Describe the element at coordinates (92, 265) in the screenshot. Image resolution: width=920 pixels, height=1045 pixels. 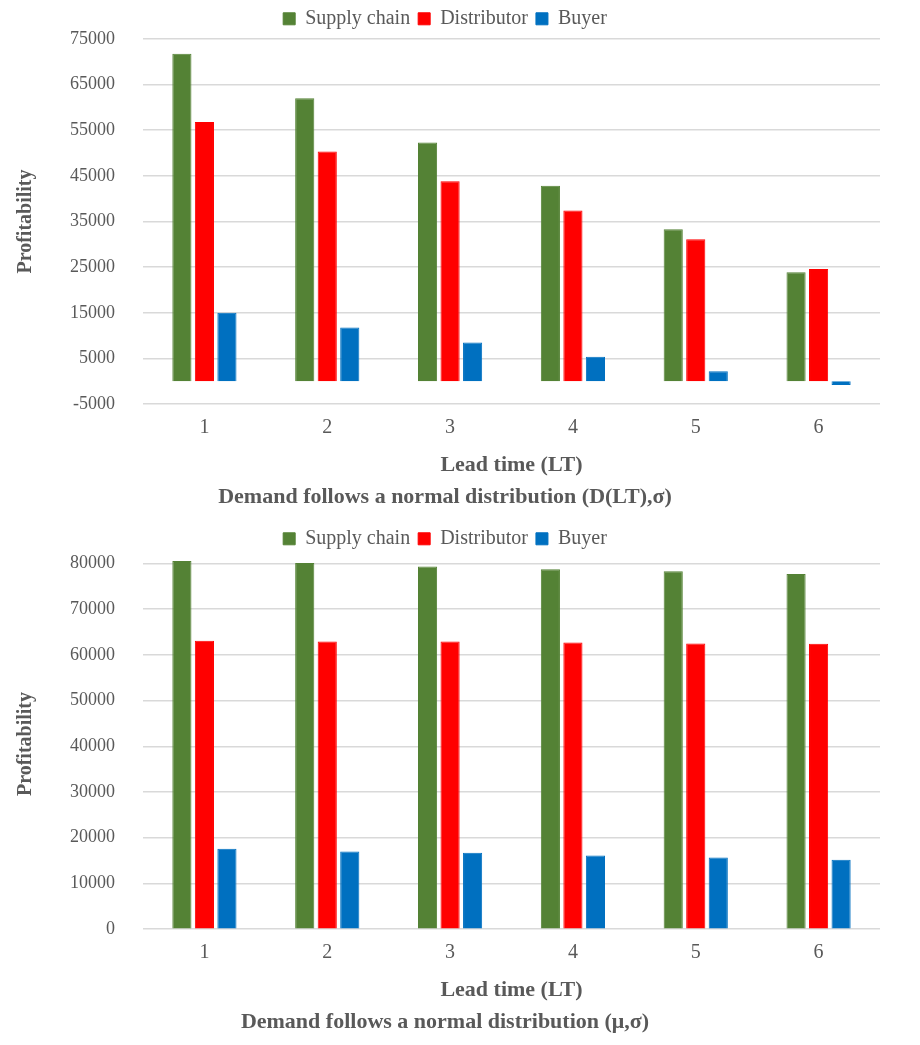
I see `y-tick-label: 25000` at that location.